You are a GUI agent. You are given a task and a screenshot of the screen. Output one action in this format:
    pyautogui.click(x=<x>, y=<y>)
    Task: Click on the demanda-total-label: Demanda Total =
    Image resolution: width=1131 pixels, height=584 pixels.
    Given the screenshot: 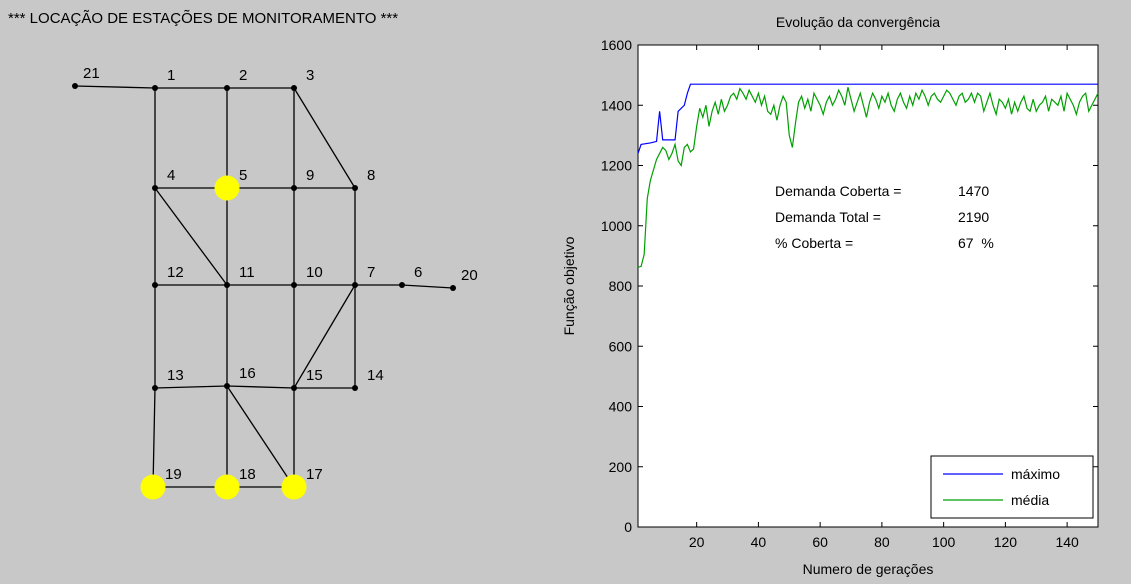 What is the action you would take?
    pyautogui.click(x=828, y=217)
    